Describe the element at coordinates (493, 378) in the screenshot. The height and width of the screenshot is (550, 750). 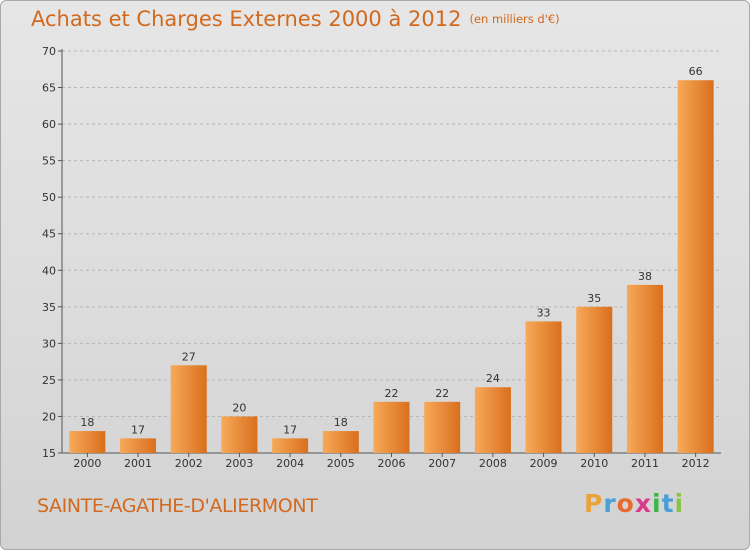
I see `value-label: 24` at that location.